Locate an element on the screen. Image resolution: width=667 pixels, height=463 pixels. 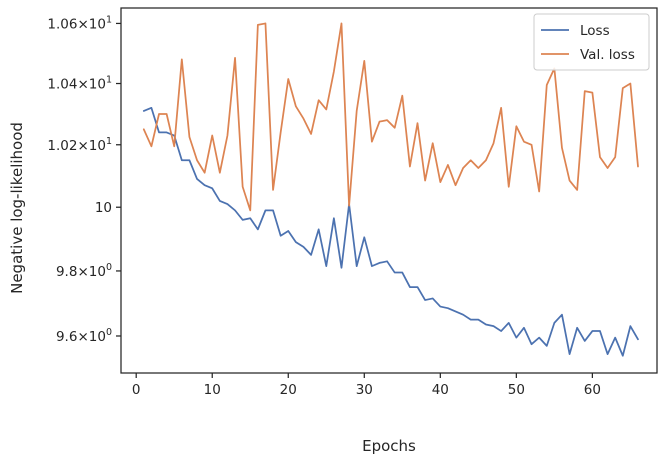
y-tick-label: 9.8×100 is located at coordinates (84, 271).